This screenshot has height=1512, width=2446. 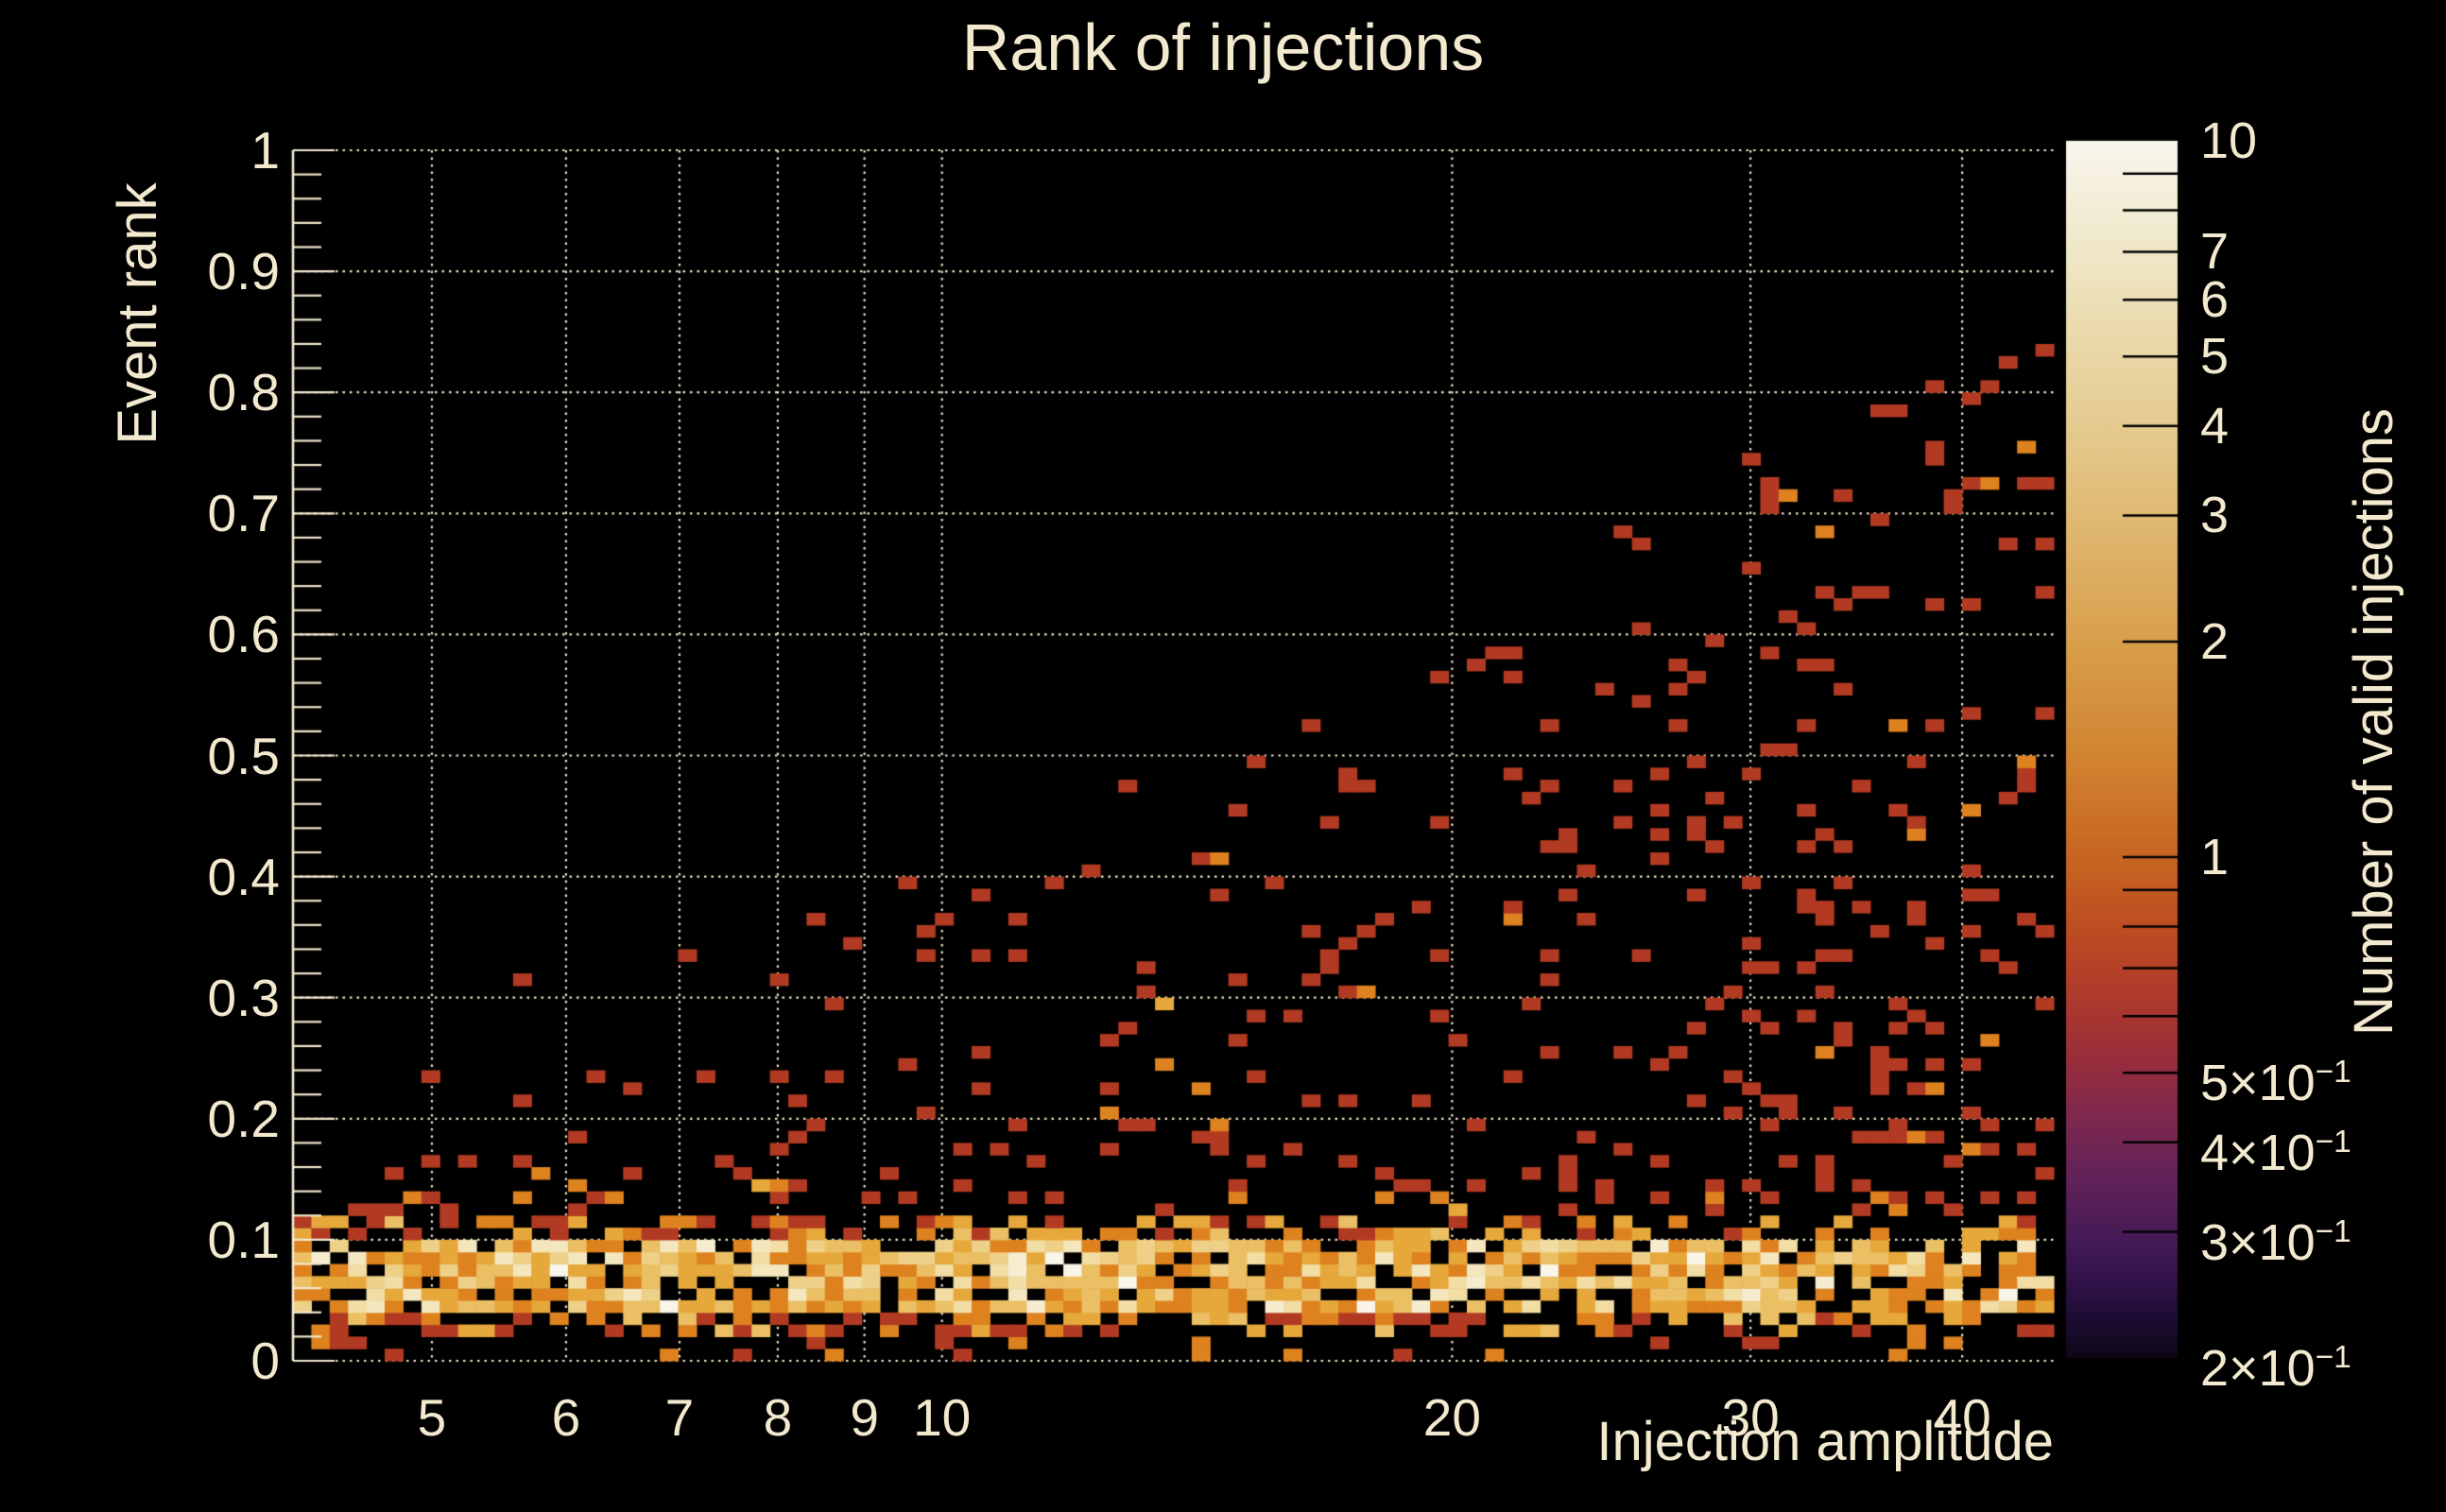 I want to click on x-tick-label: 6, so click(x=566, y=1417).